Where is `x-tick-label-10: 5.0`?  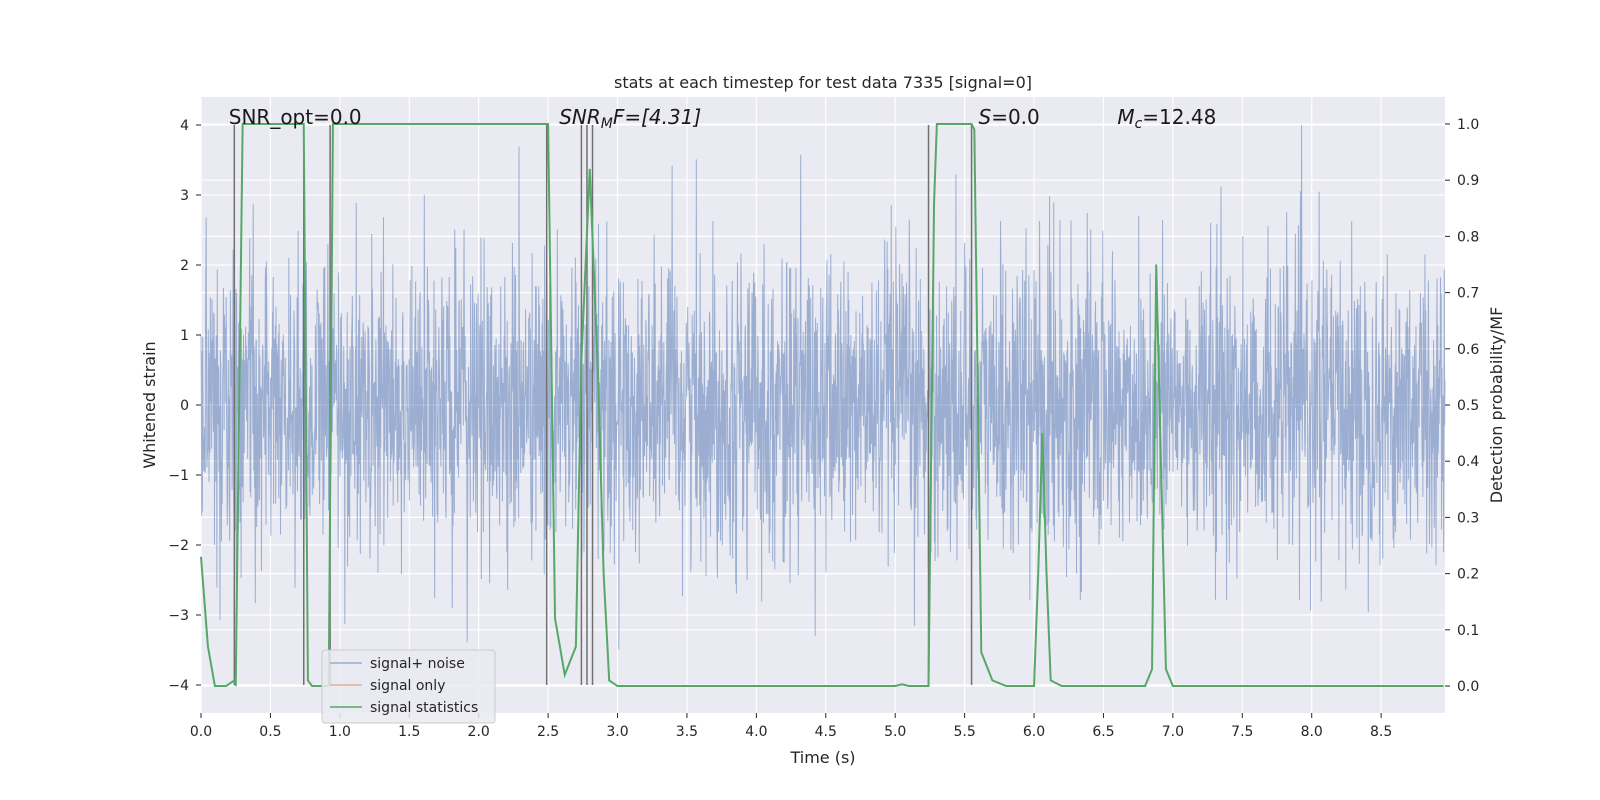 x-tick-label-10: 5.0 is located at coordinates (895, 732).